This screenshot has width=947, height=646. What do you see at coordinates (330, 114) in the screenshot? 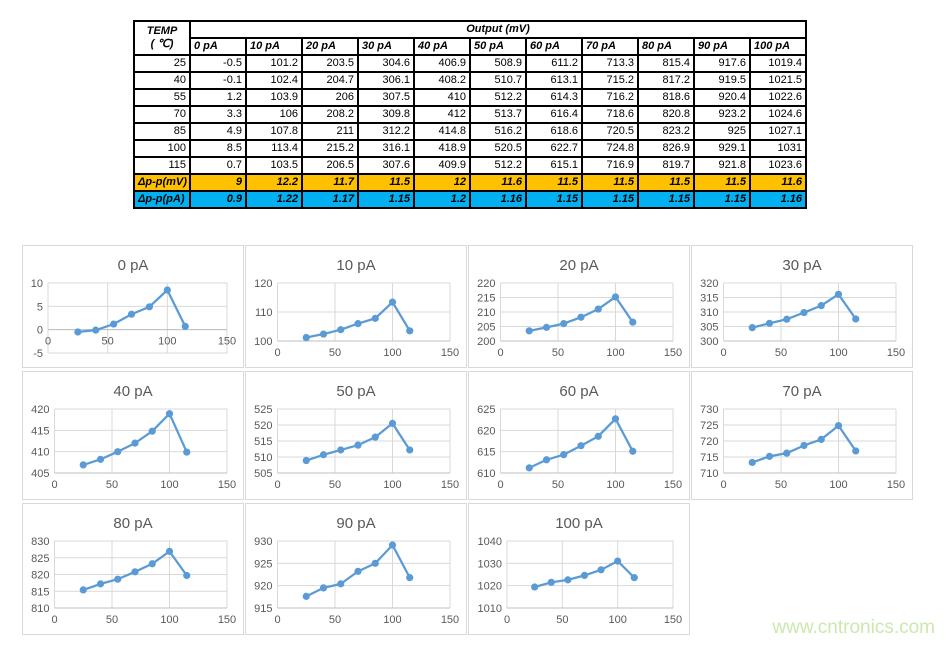
I see `value-cell: 208.2` at bounding box center [330, 114].